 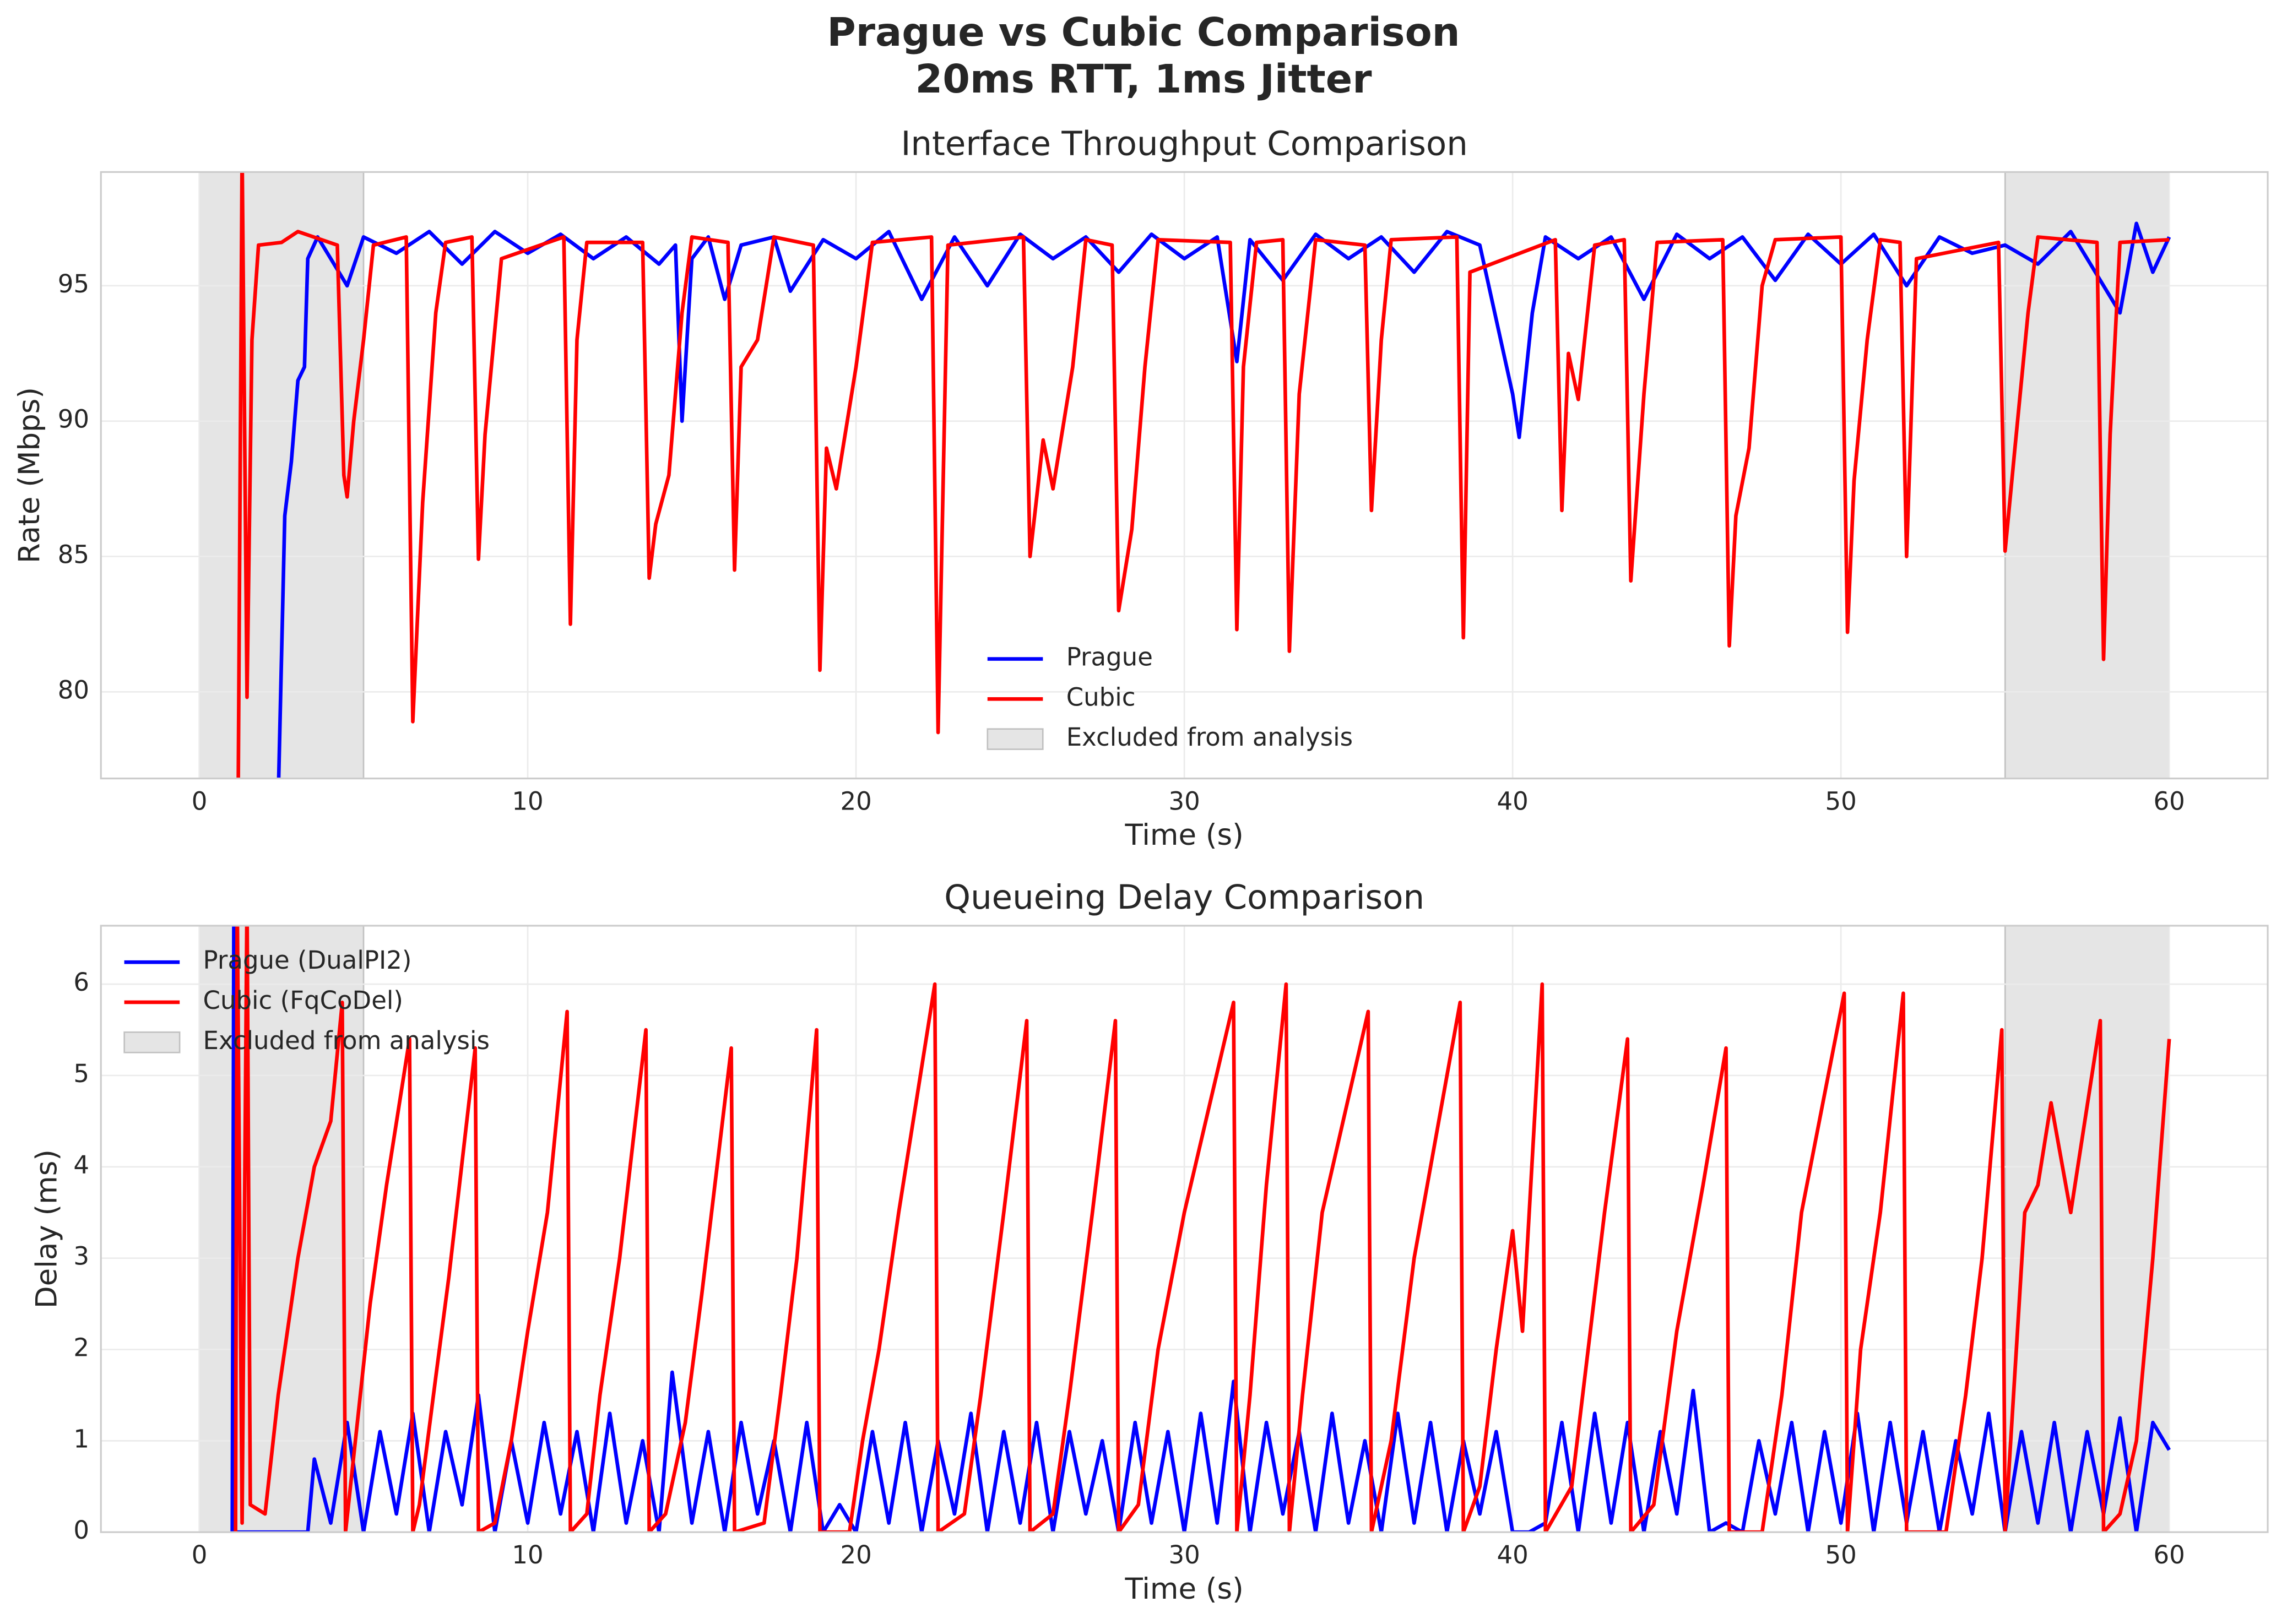 What do you see at coordinates (73, 689) in the screenshot?
I see `y-tick-label: 80` at bounding box center [73, 689].